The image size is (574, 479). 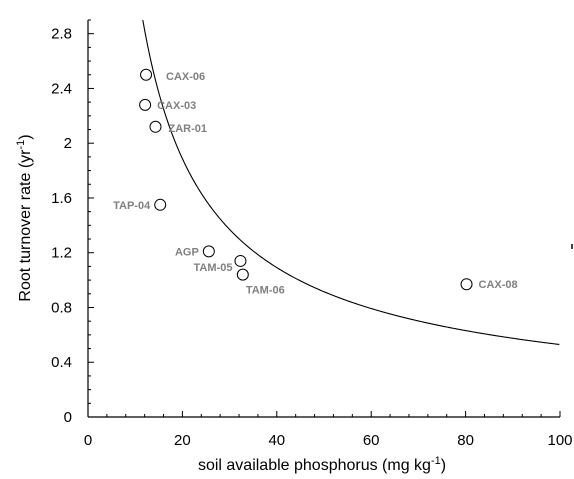 I want to click on point-label: CAX-08, so click(x=498, y=285).